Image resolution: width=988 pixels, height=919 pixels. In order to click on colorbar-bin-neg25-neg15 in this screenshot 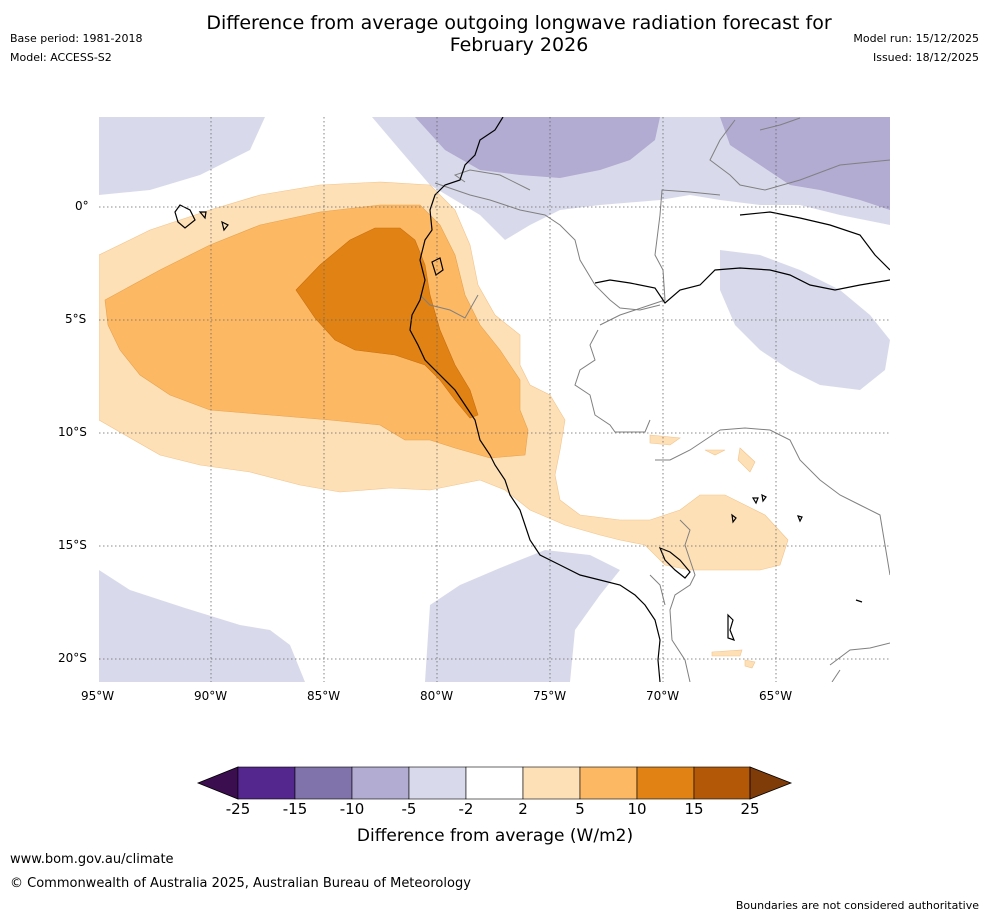, I will do `click(266, 783)`.